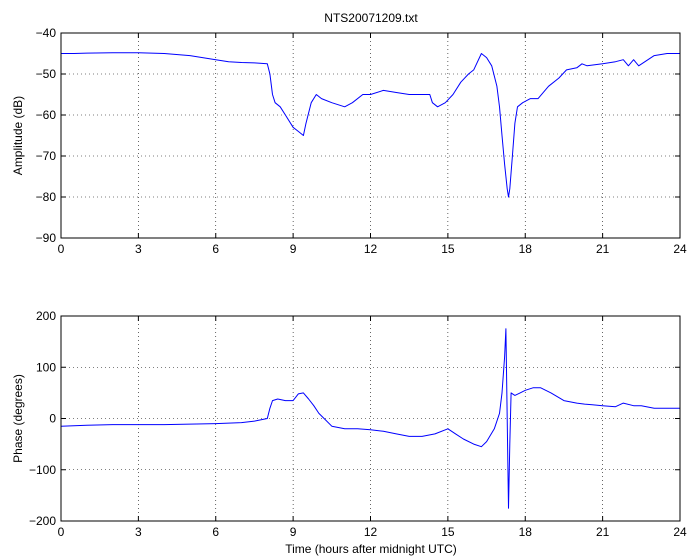 The width and height of the screenshot is (693, 560). I want to click on y-tick-label: 200, so click(46, 316).